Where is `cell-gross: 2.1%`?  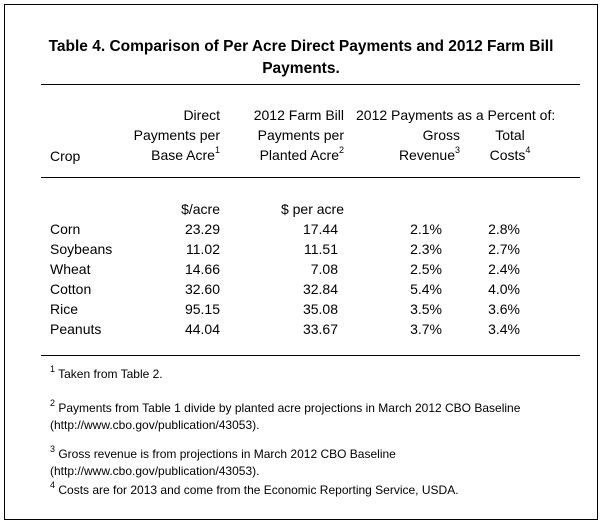 cell-gross: 2.1% is located at coordinates (426, 229).